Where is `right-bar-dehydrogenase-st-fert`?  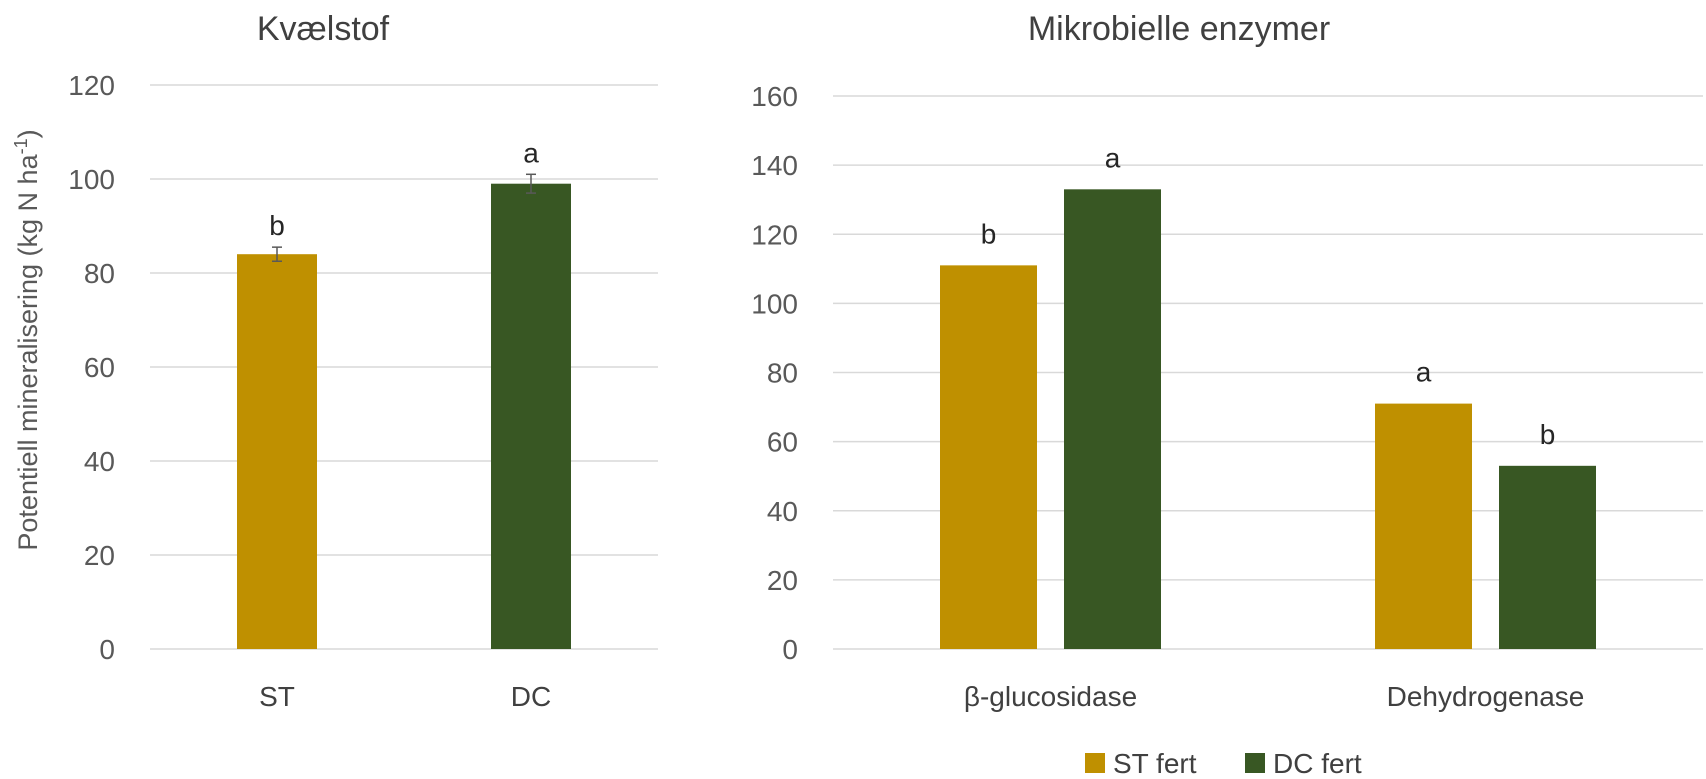
right-bar-dehydrogenase-st-fert is located at coordinates (1423, 526).